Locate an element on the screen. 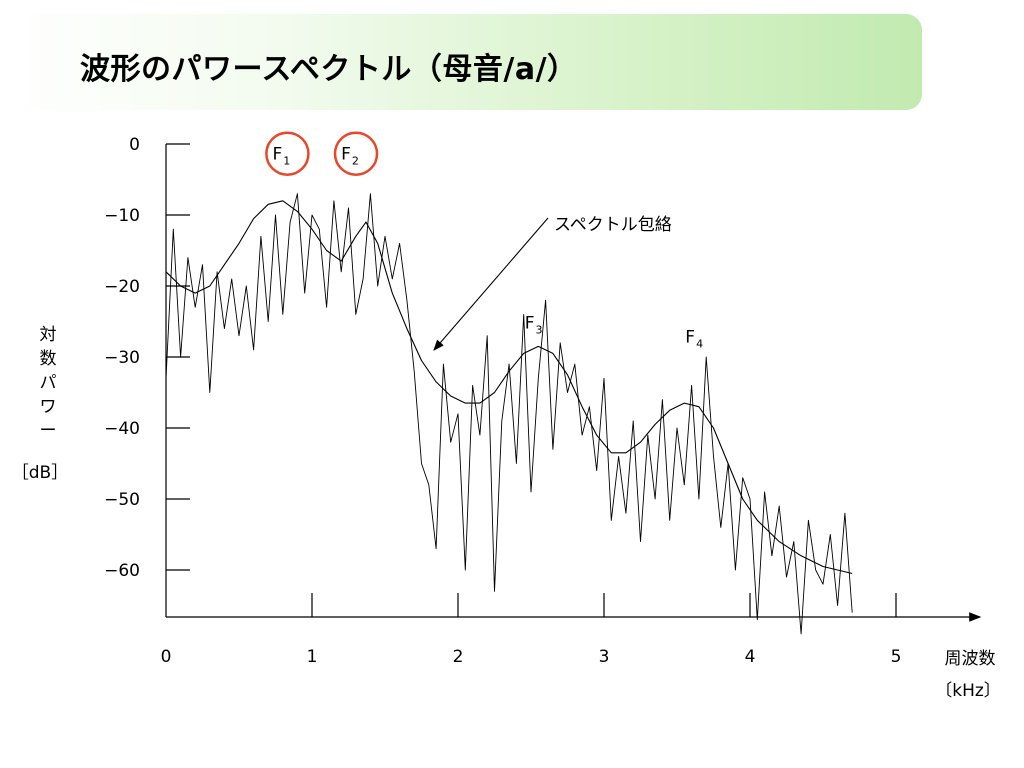 Image resolution: width=1024 pixels, height=768 pixels. x-tick-label: 1 is located at coordinates (312, 657).